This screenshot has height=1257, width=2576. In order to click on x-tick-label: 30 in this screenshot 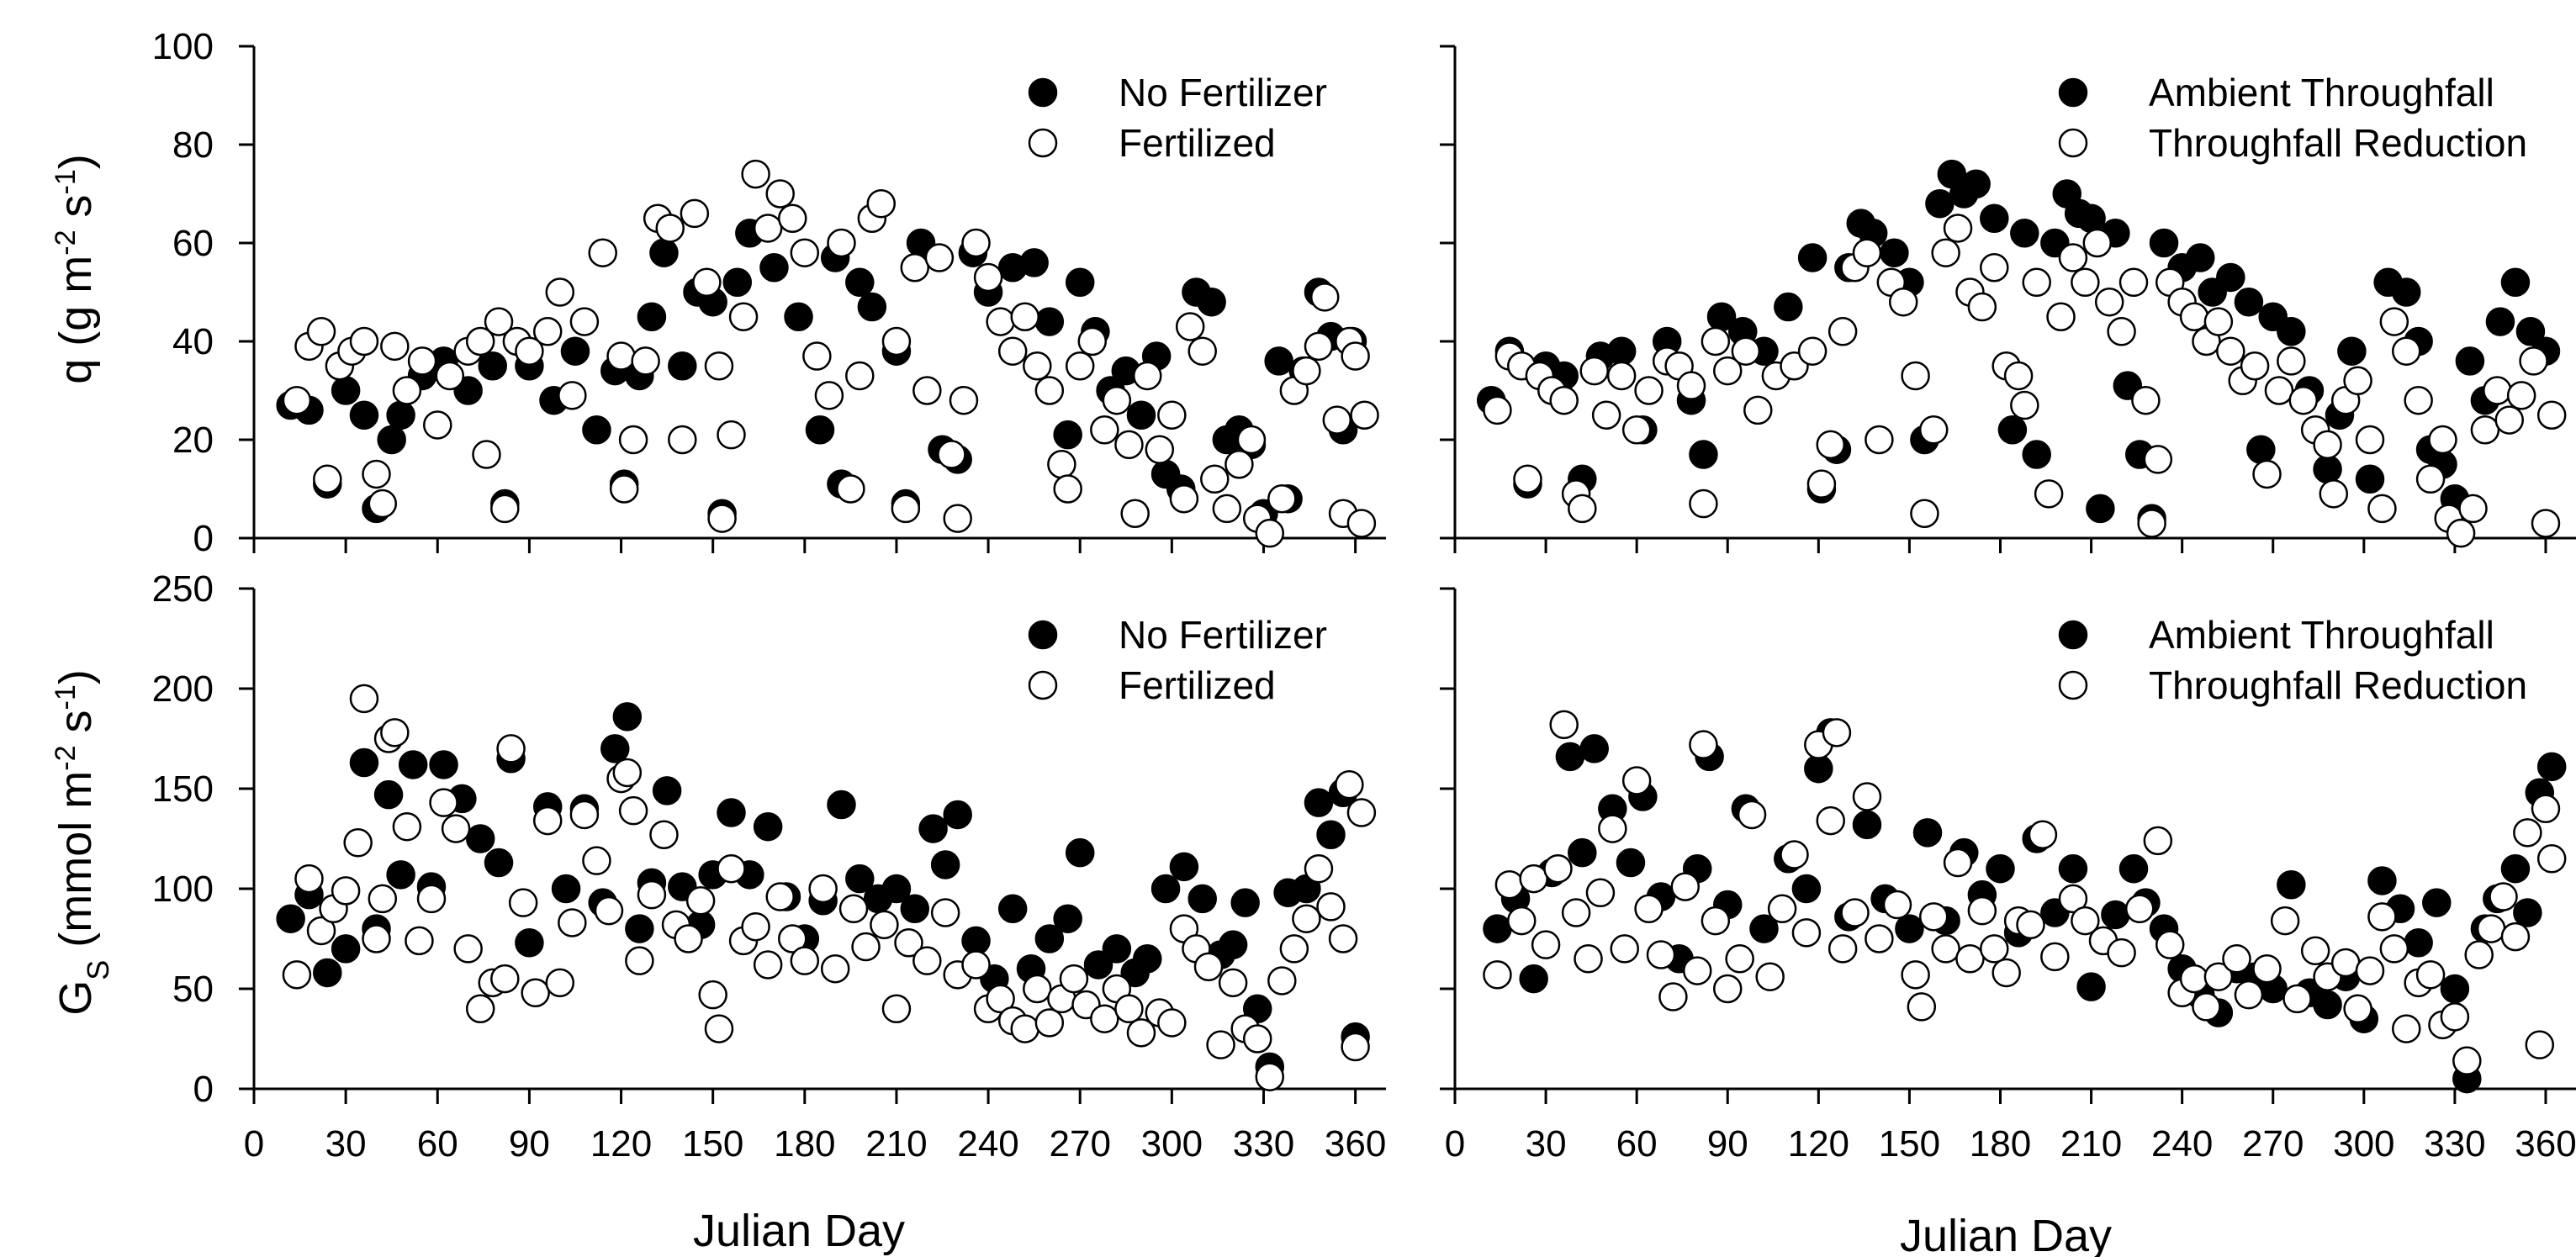, I will do `click(1546, 1144)`.